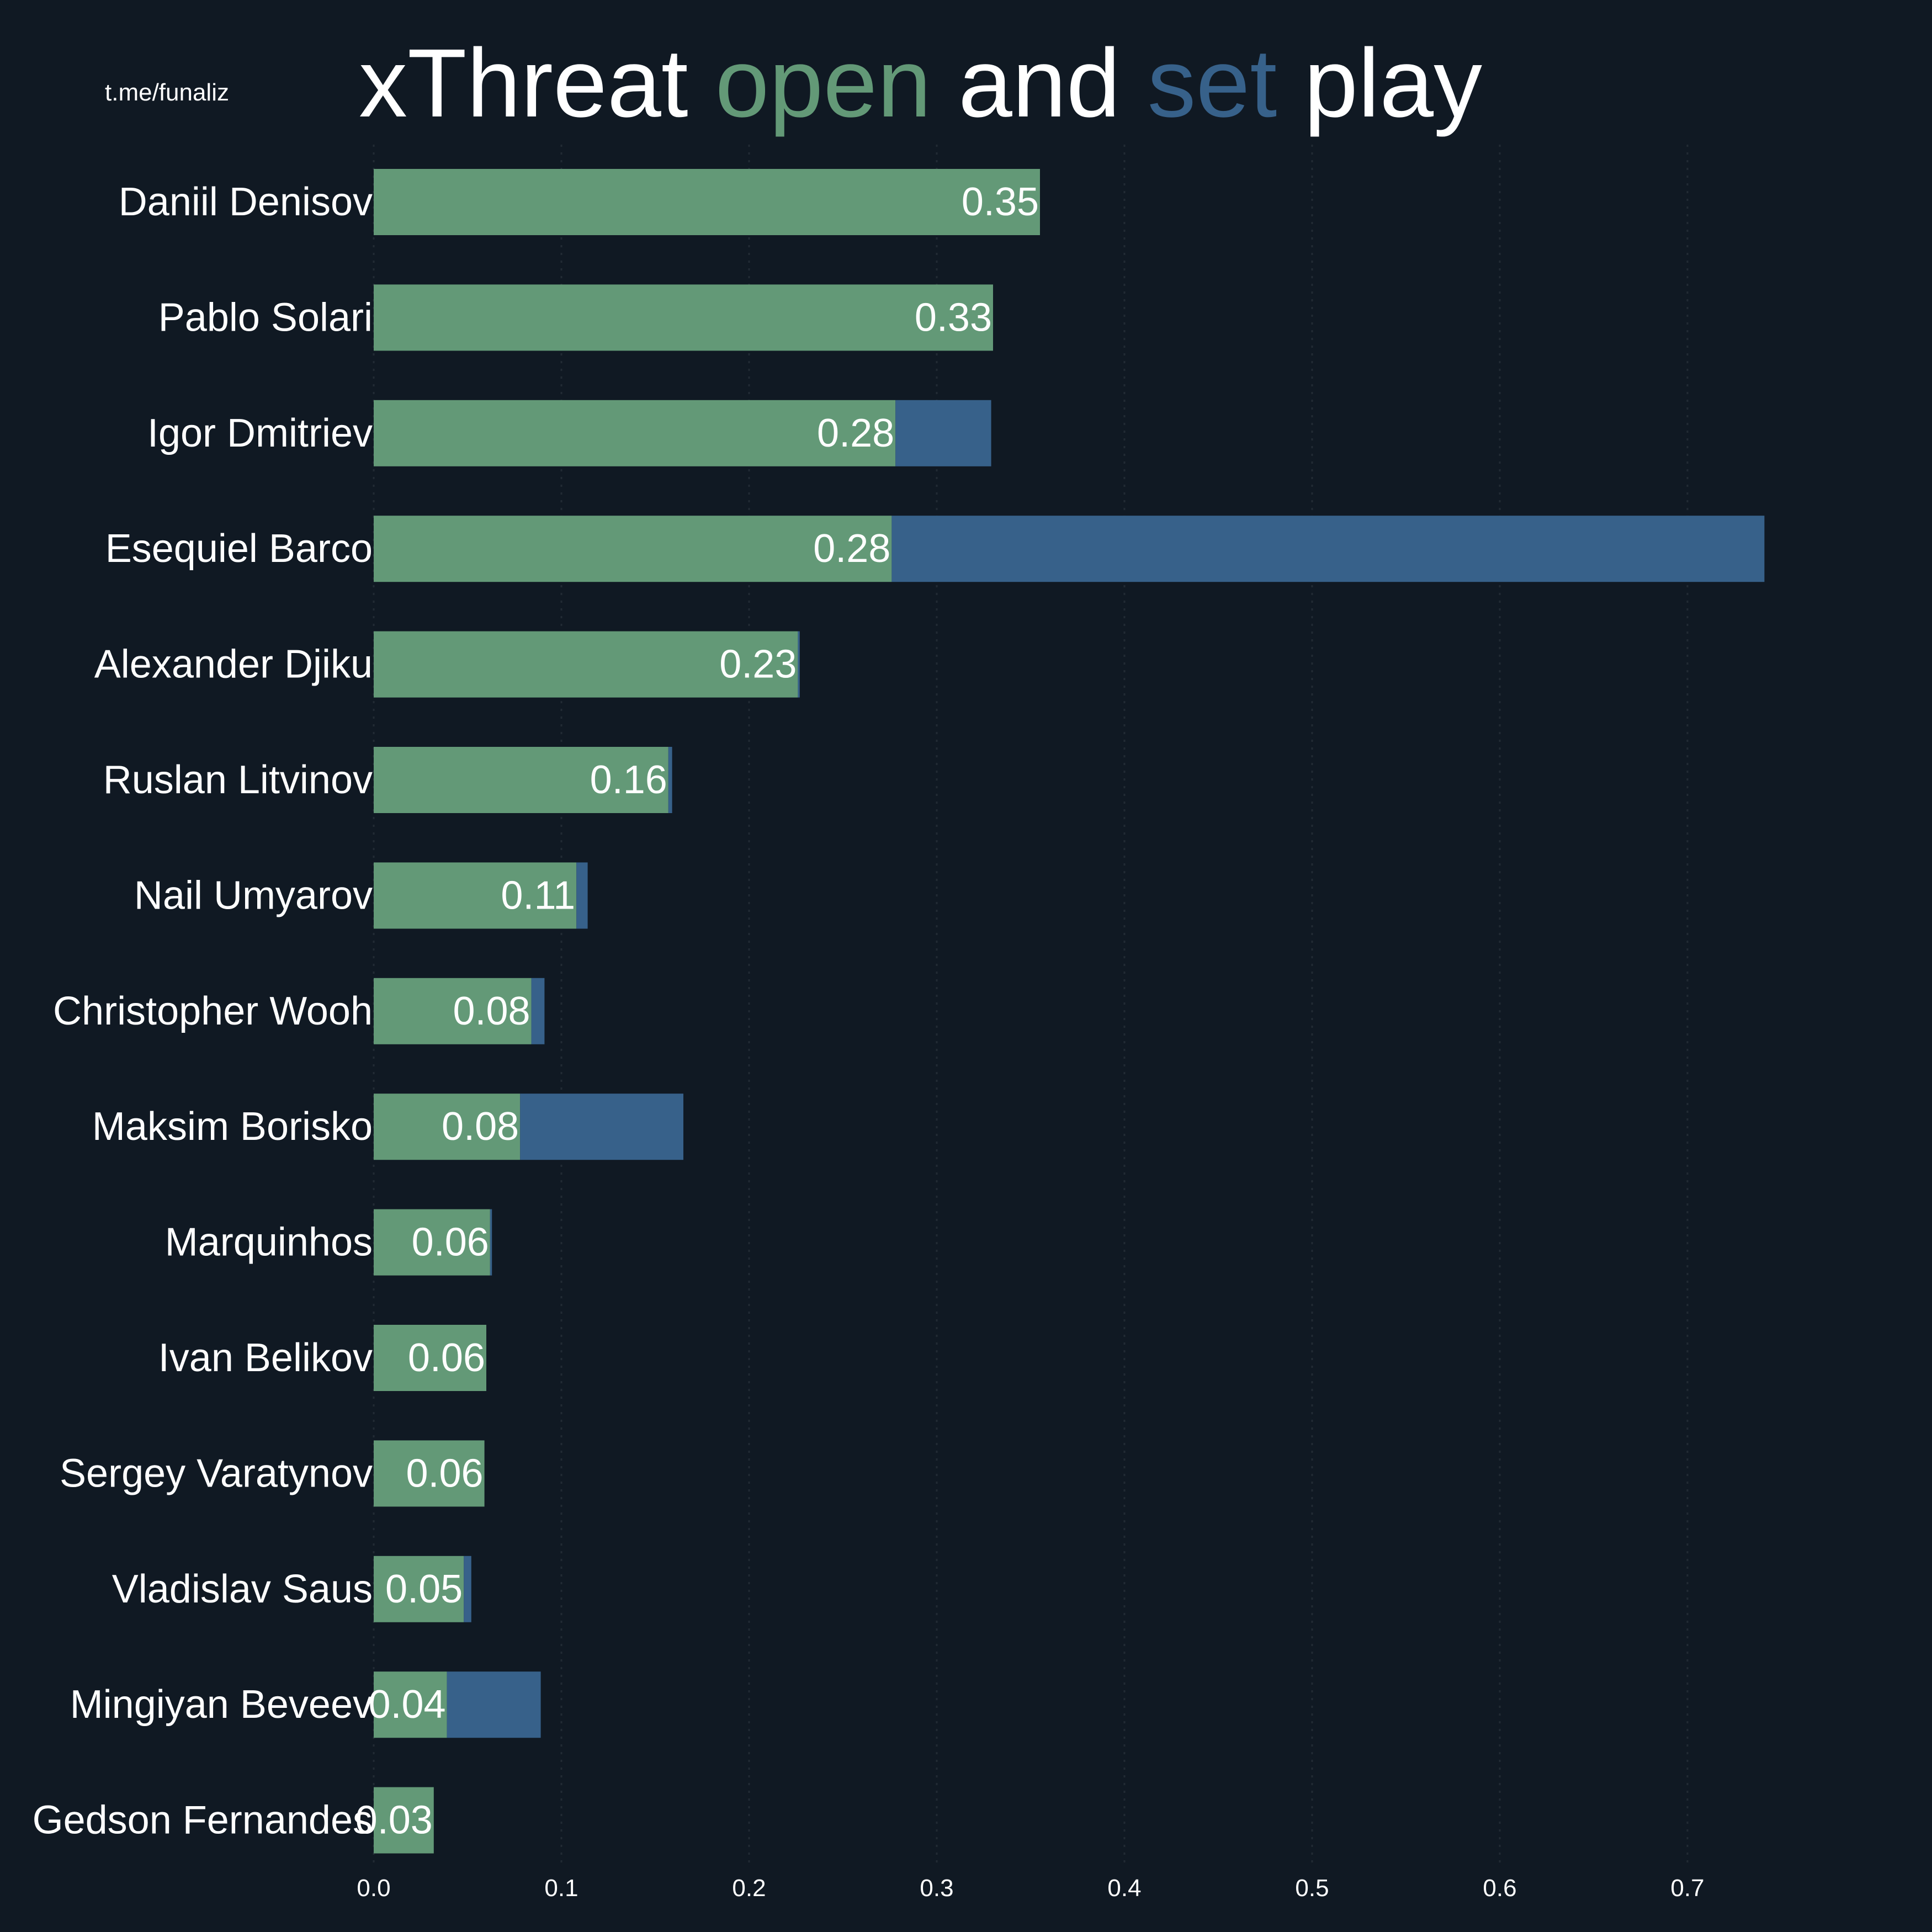  I want to click on title-part-3: play, so click(1380, 83).